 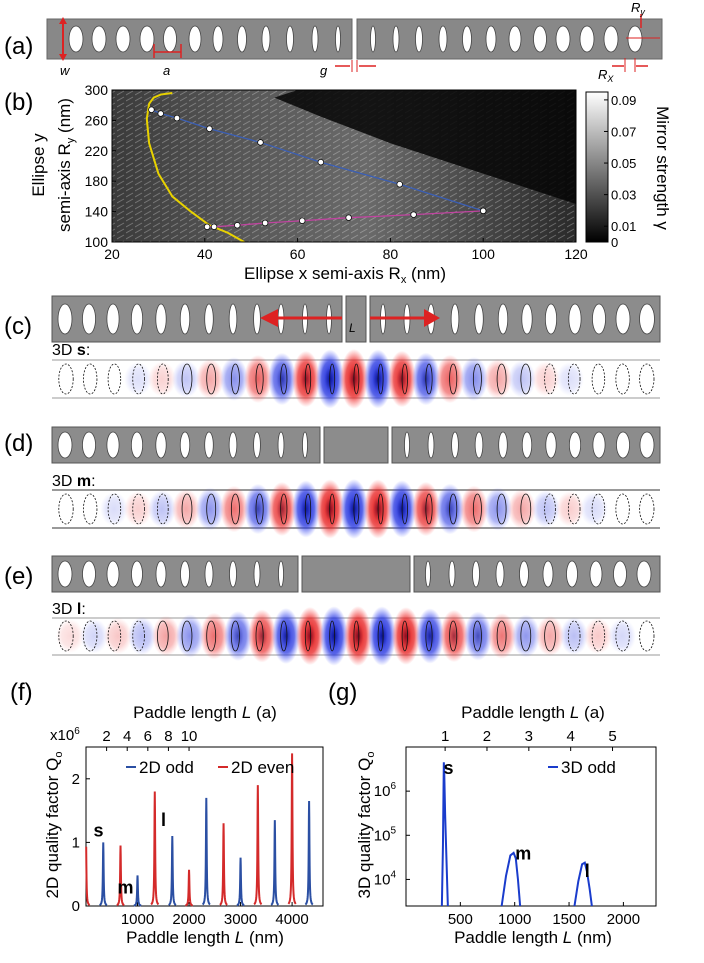 What do you see at coordinates (623, 226) in the screenshot?
I see `colorbar-tick-label: 0.01` at bounding box center [623, 226].